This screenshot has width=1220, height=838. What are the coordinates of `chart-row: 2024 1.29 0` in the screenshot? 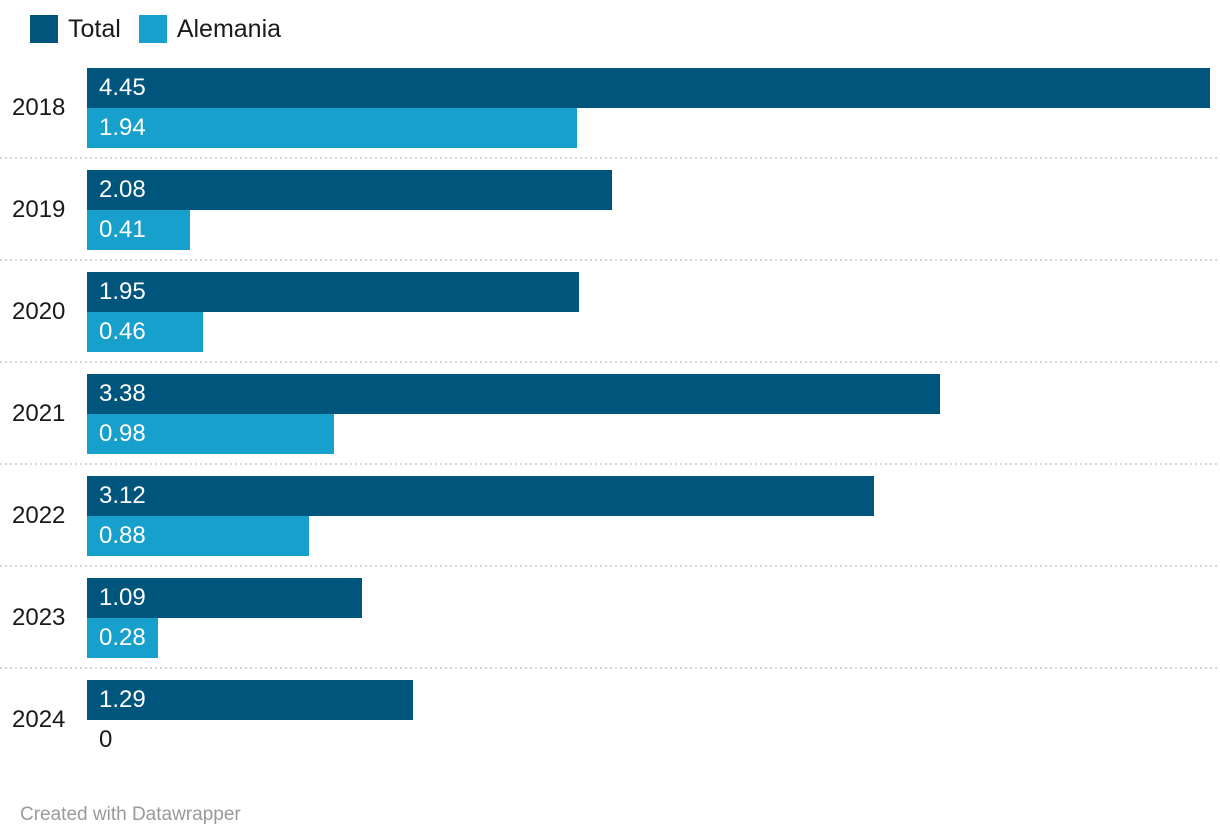 It's located at (610, 720).